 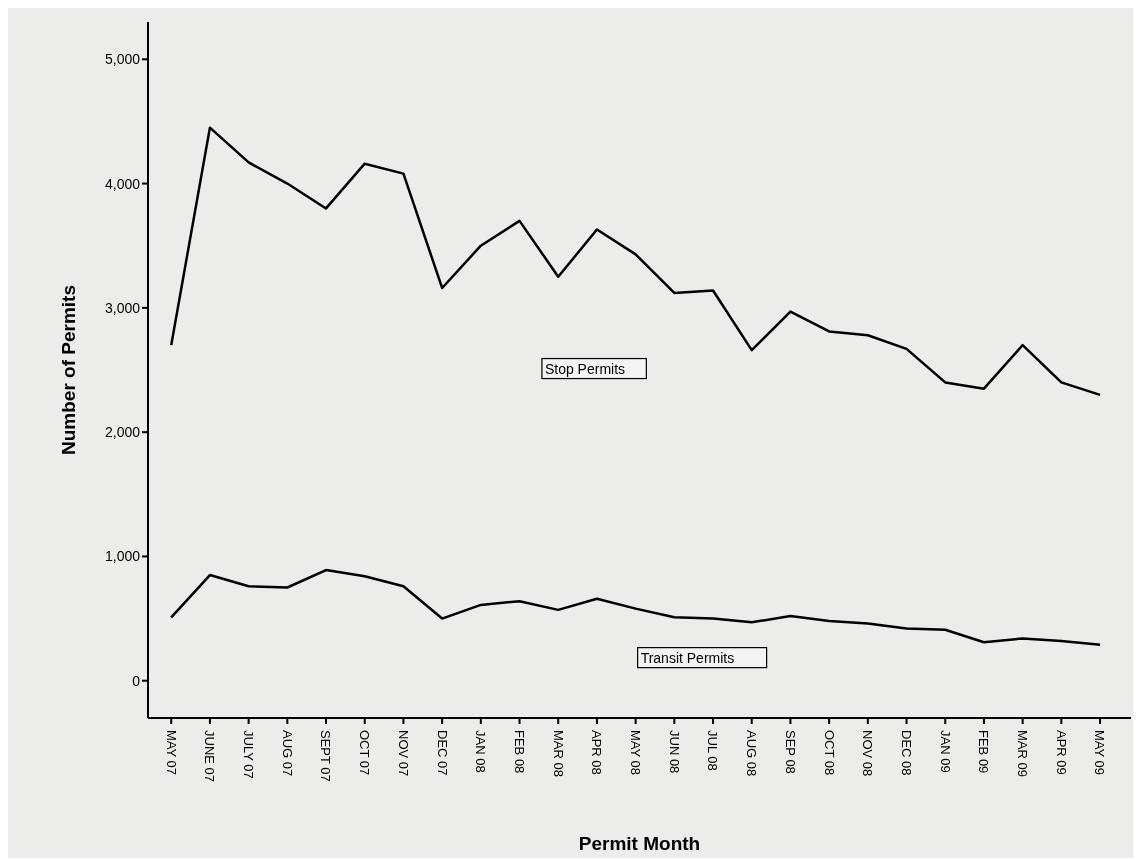 I want to click on x-tick-label: SEPT 07, so click(x=326, y=756).